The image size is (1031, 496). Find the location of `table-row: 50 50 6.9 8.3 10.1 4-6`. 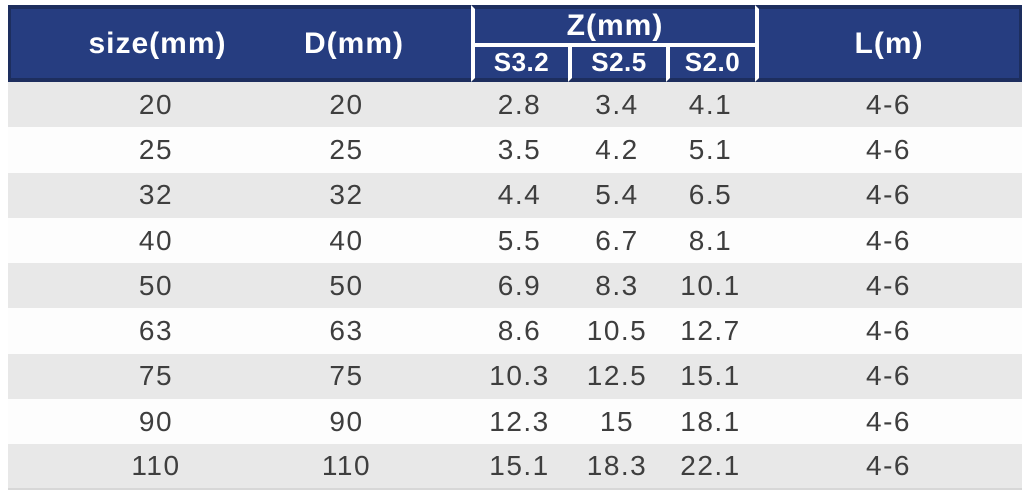

table-row: 50 50 6.9 8.3 10.1 4-6 is located at coordinates (515, 286).